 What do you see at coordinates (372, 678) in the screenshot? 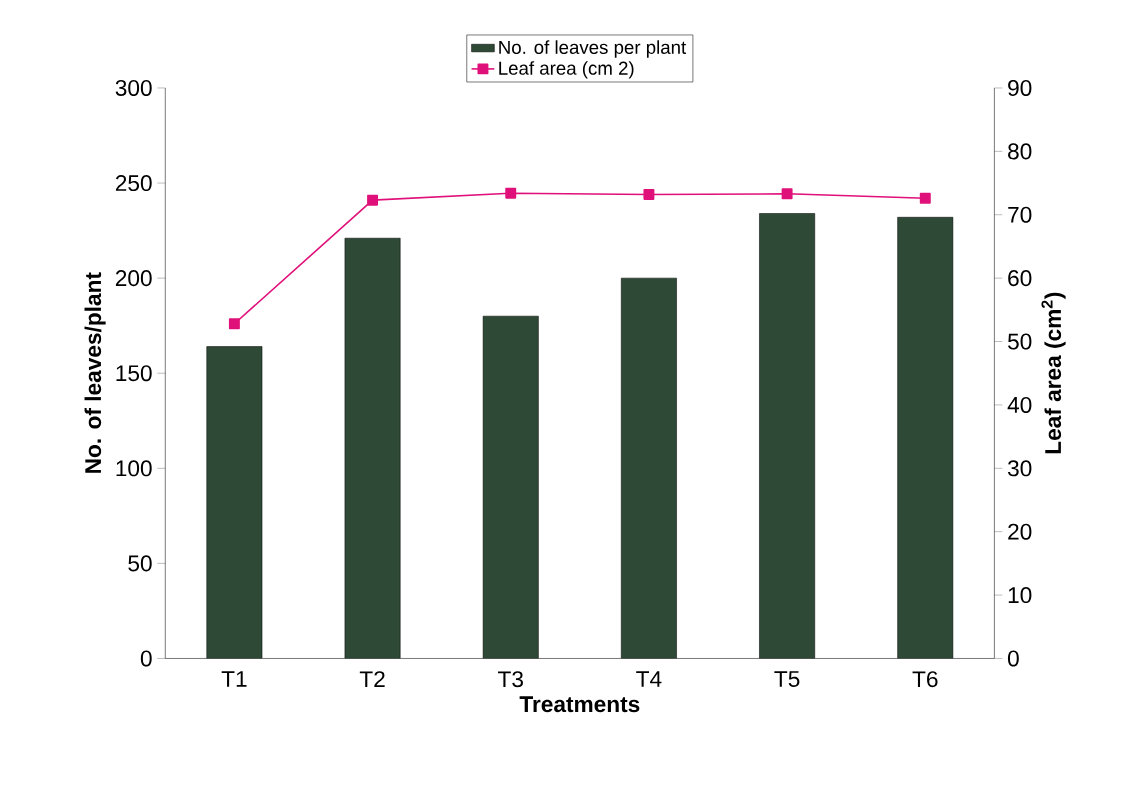
I see `x-tick-label: T2` at bounding box center [372, 678].